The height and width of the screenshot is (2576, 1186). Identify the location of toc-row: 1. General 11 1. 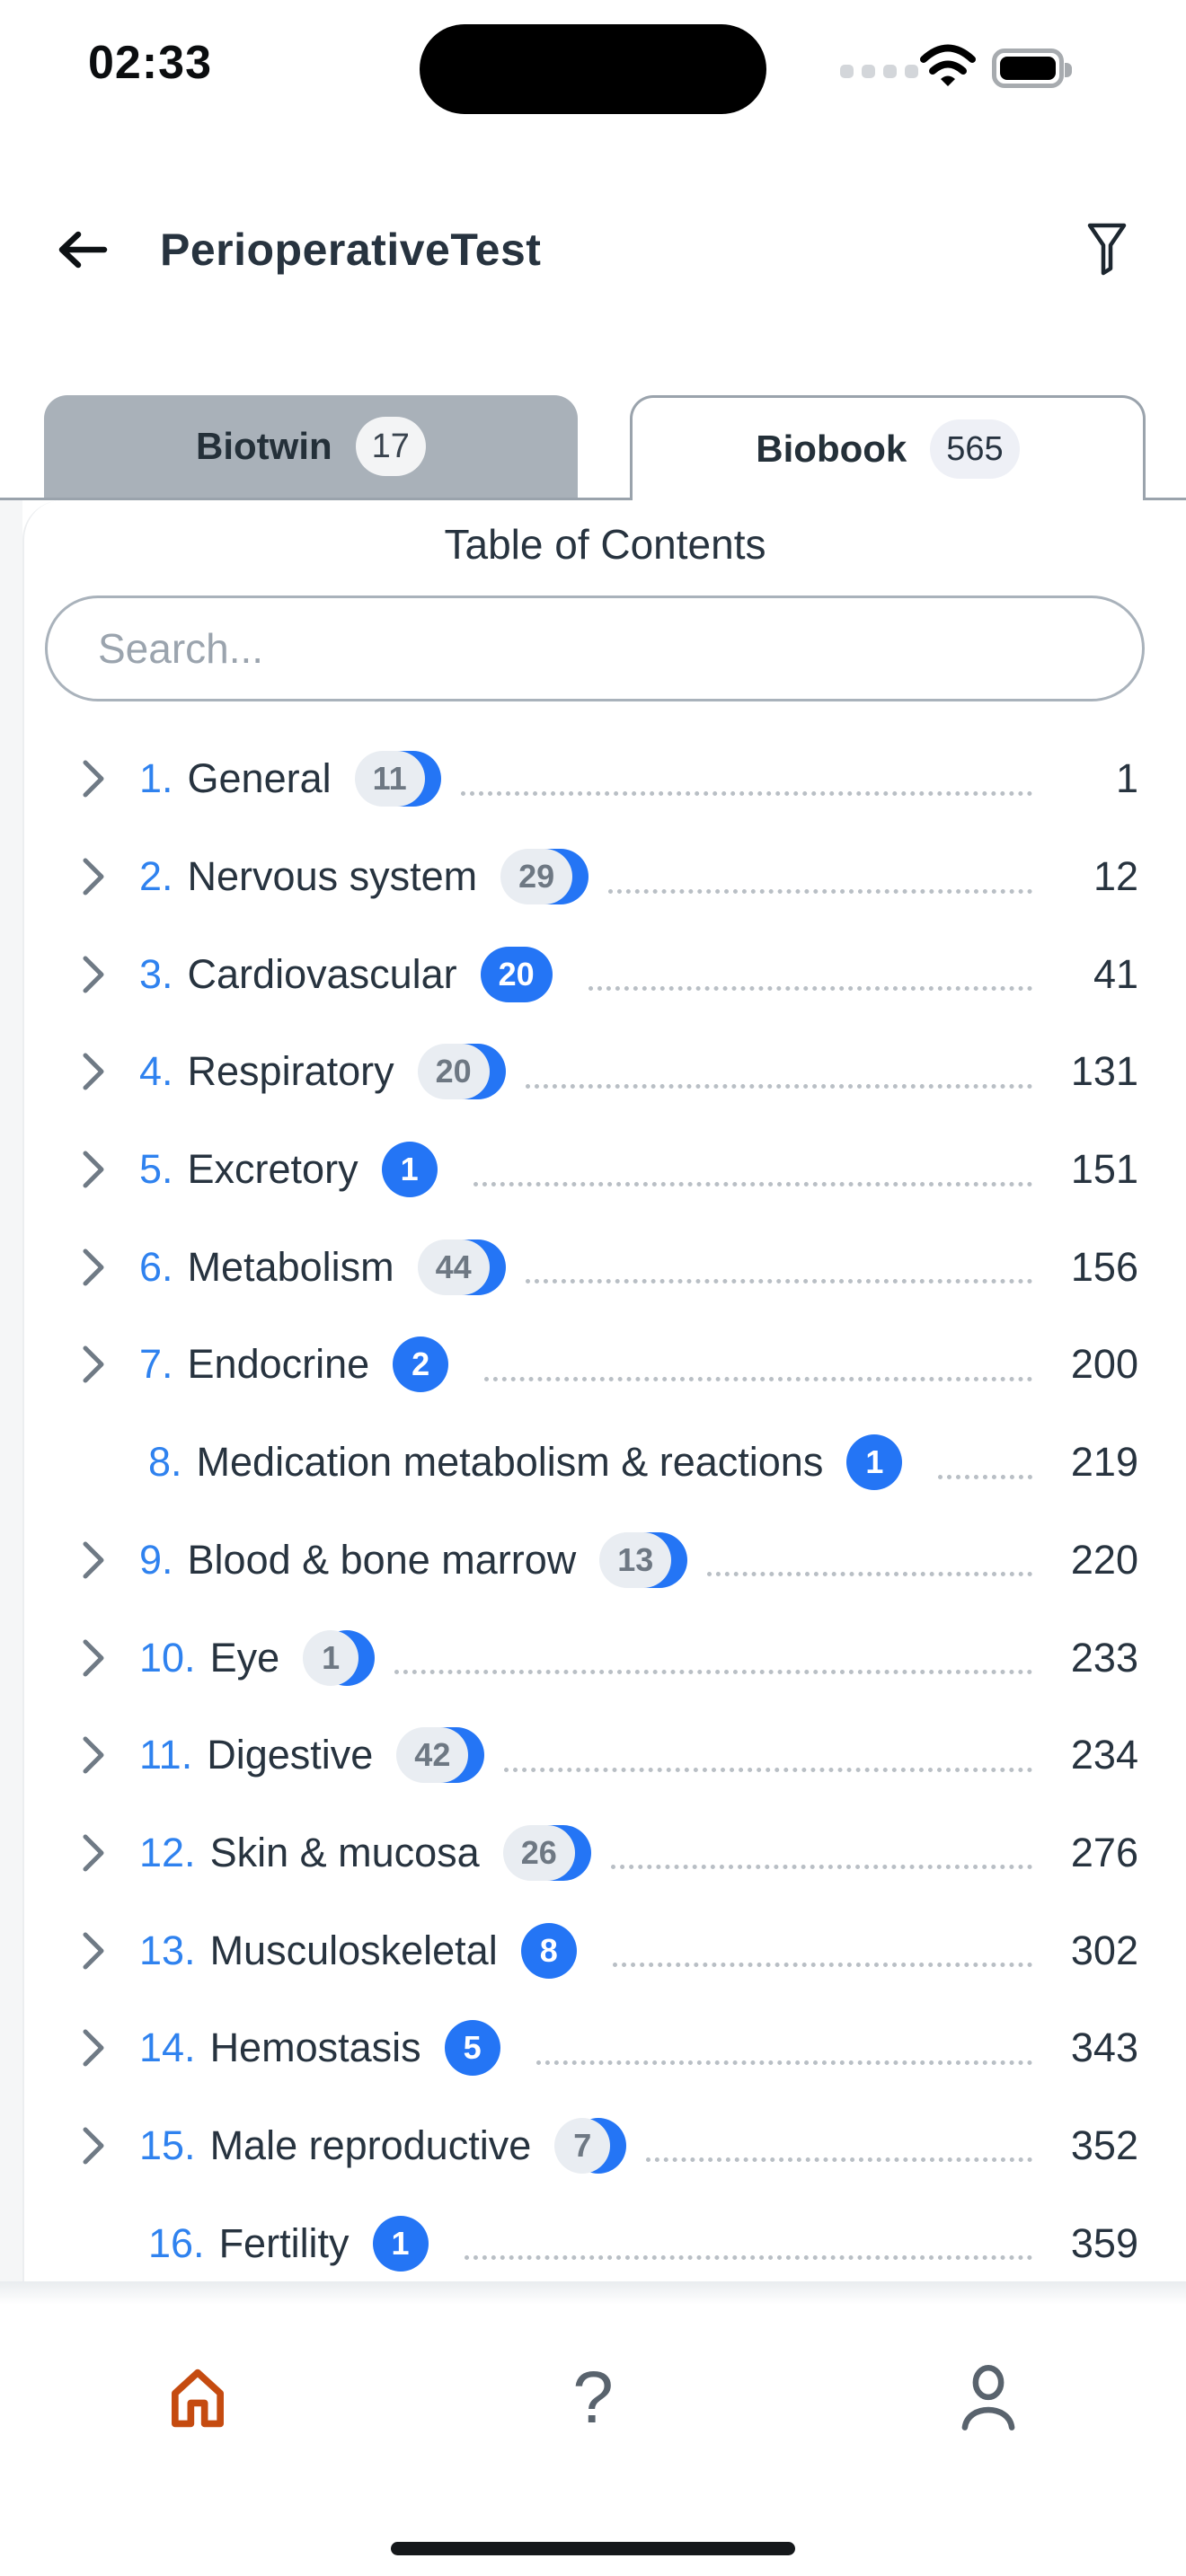
(605, 779).